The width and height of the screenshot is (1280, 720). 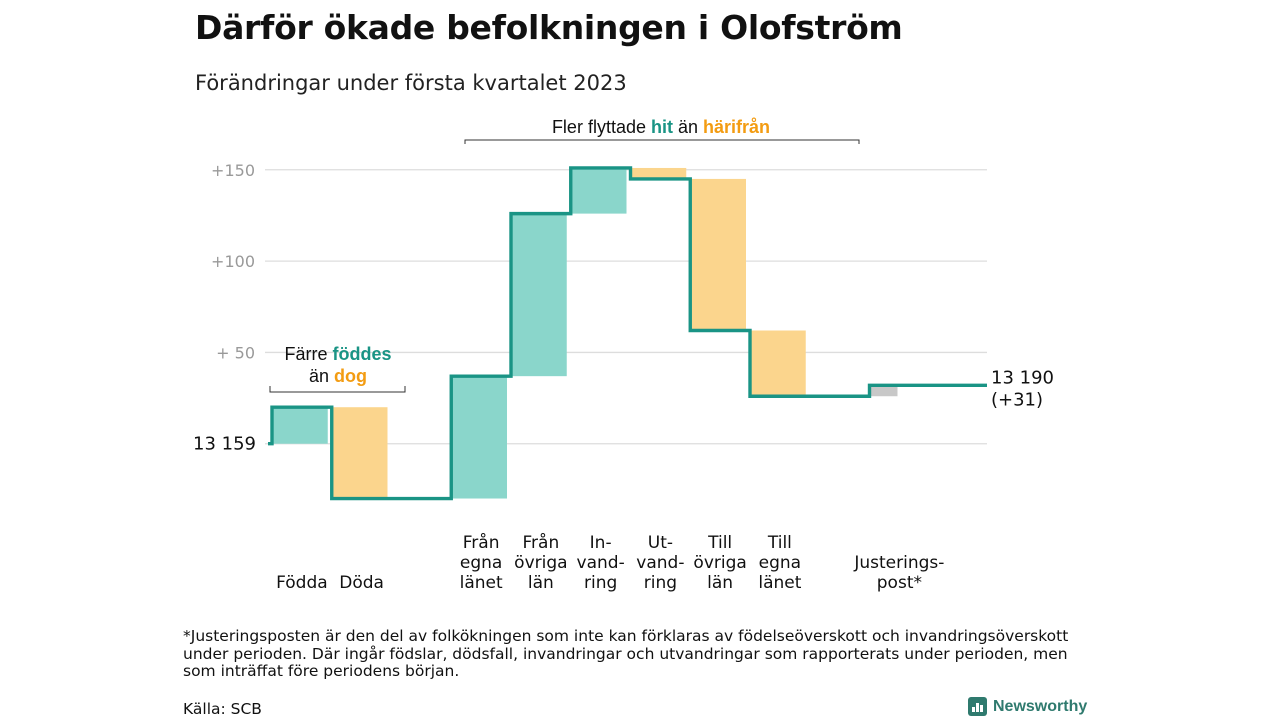 I want to click on brand-name: Newsworthy, so click(x=1040, y=706).